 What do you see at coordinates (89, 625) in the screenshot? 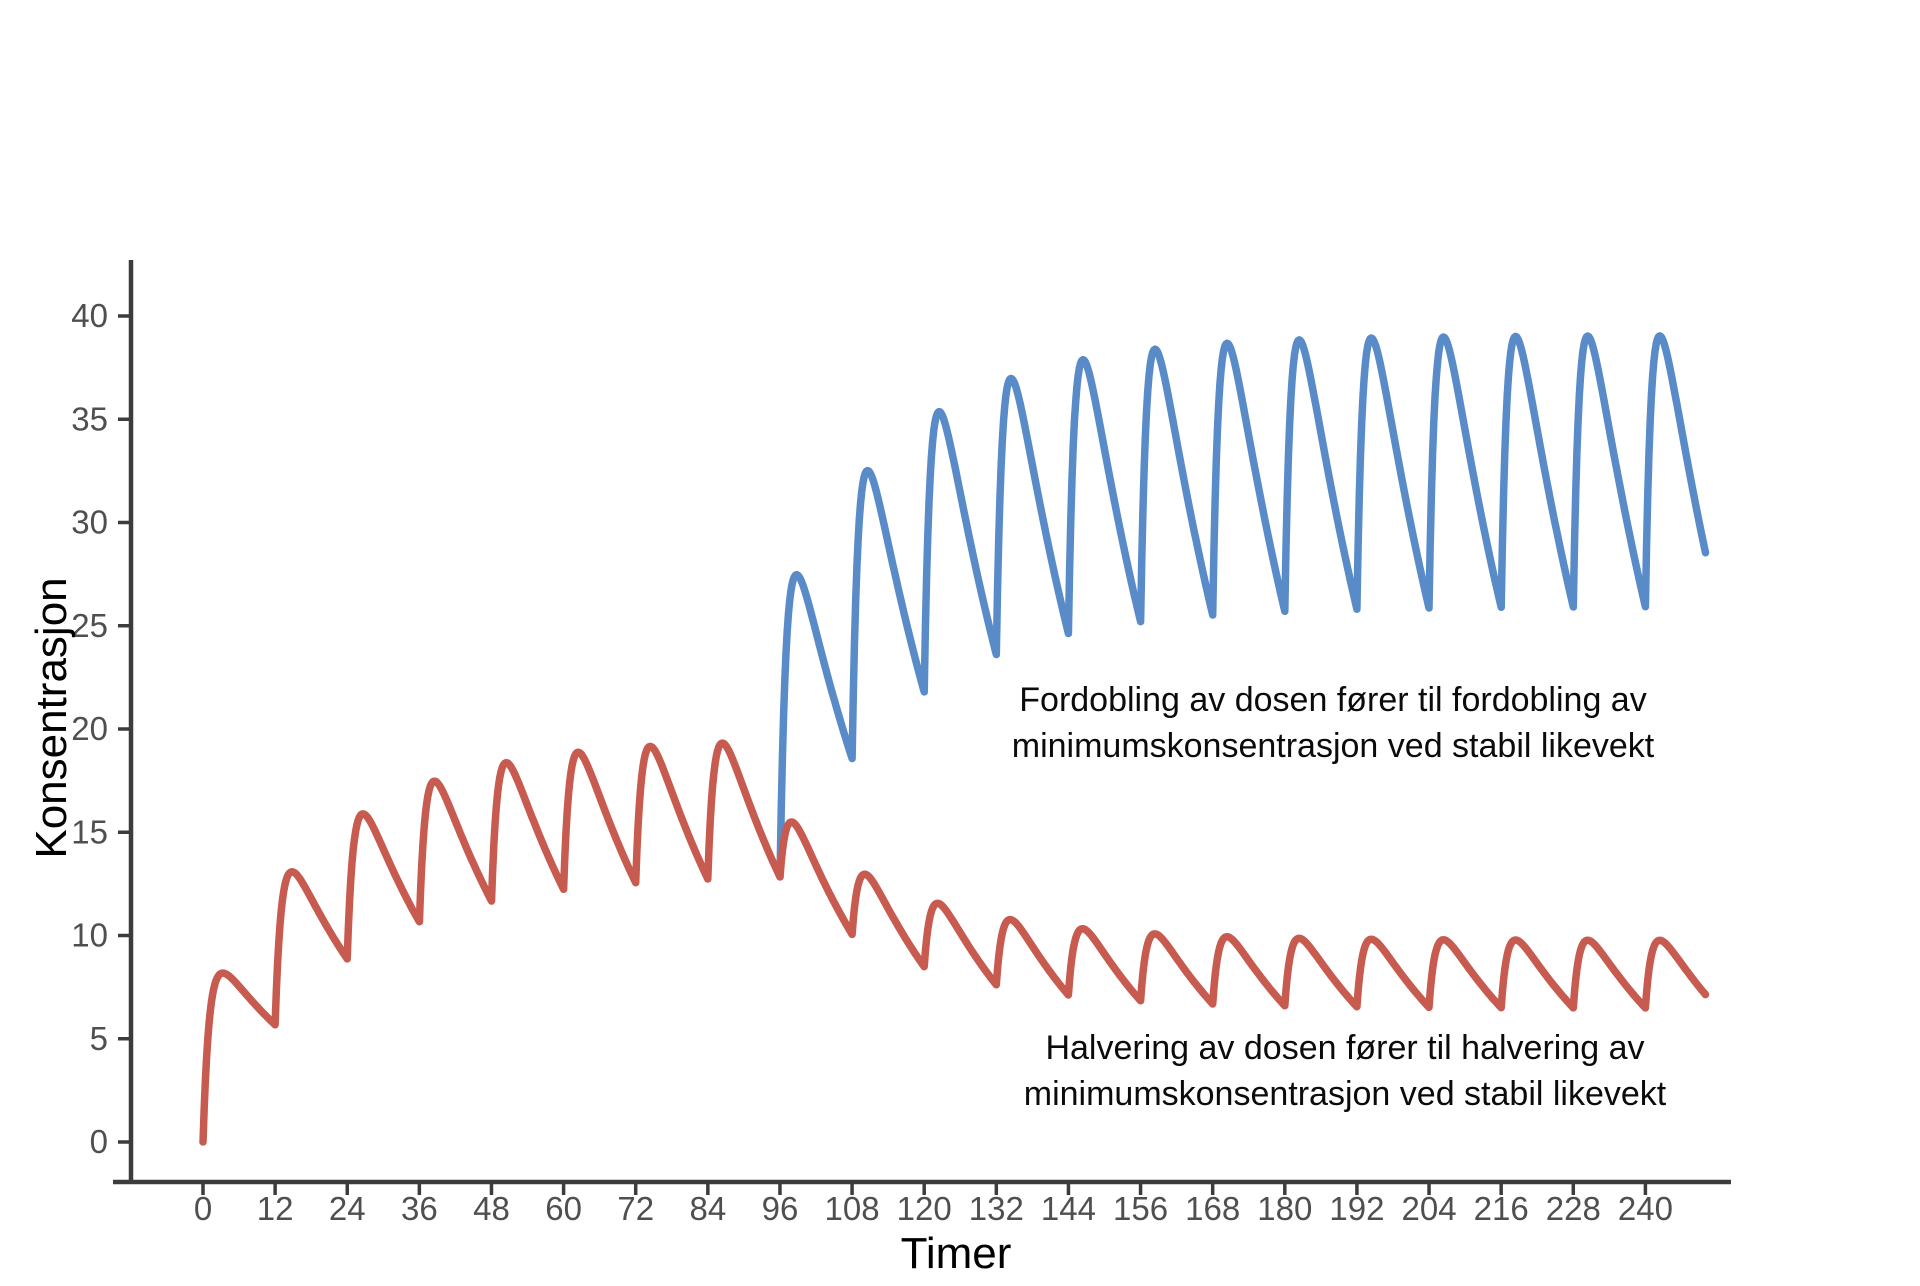
I see `y-tick-label: 25` at bounding box center [89, 625].